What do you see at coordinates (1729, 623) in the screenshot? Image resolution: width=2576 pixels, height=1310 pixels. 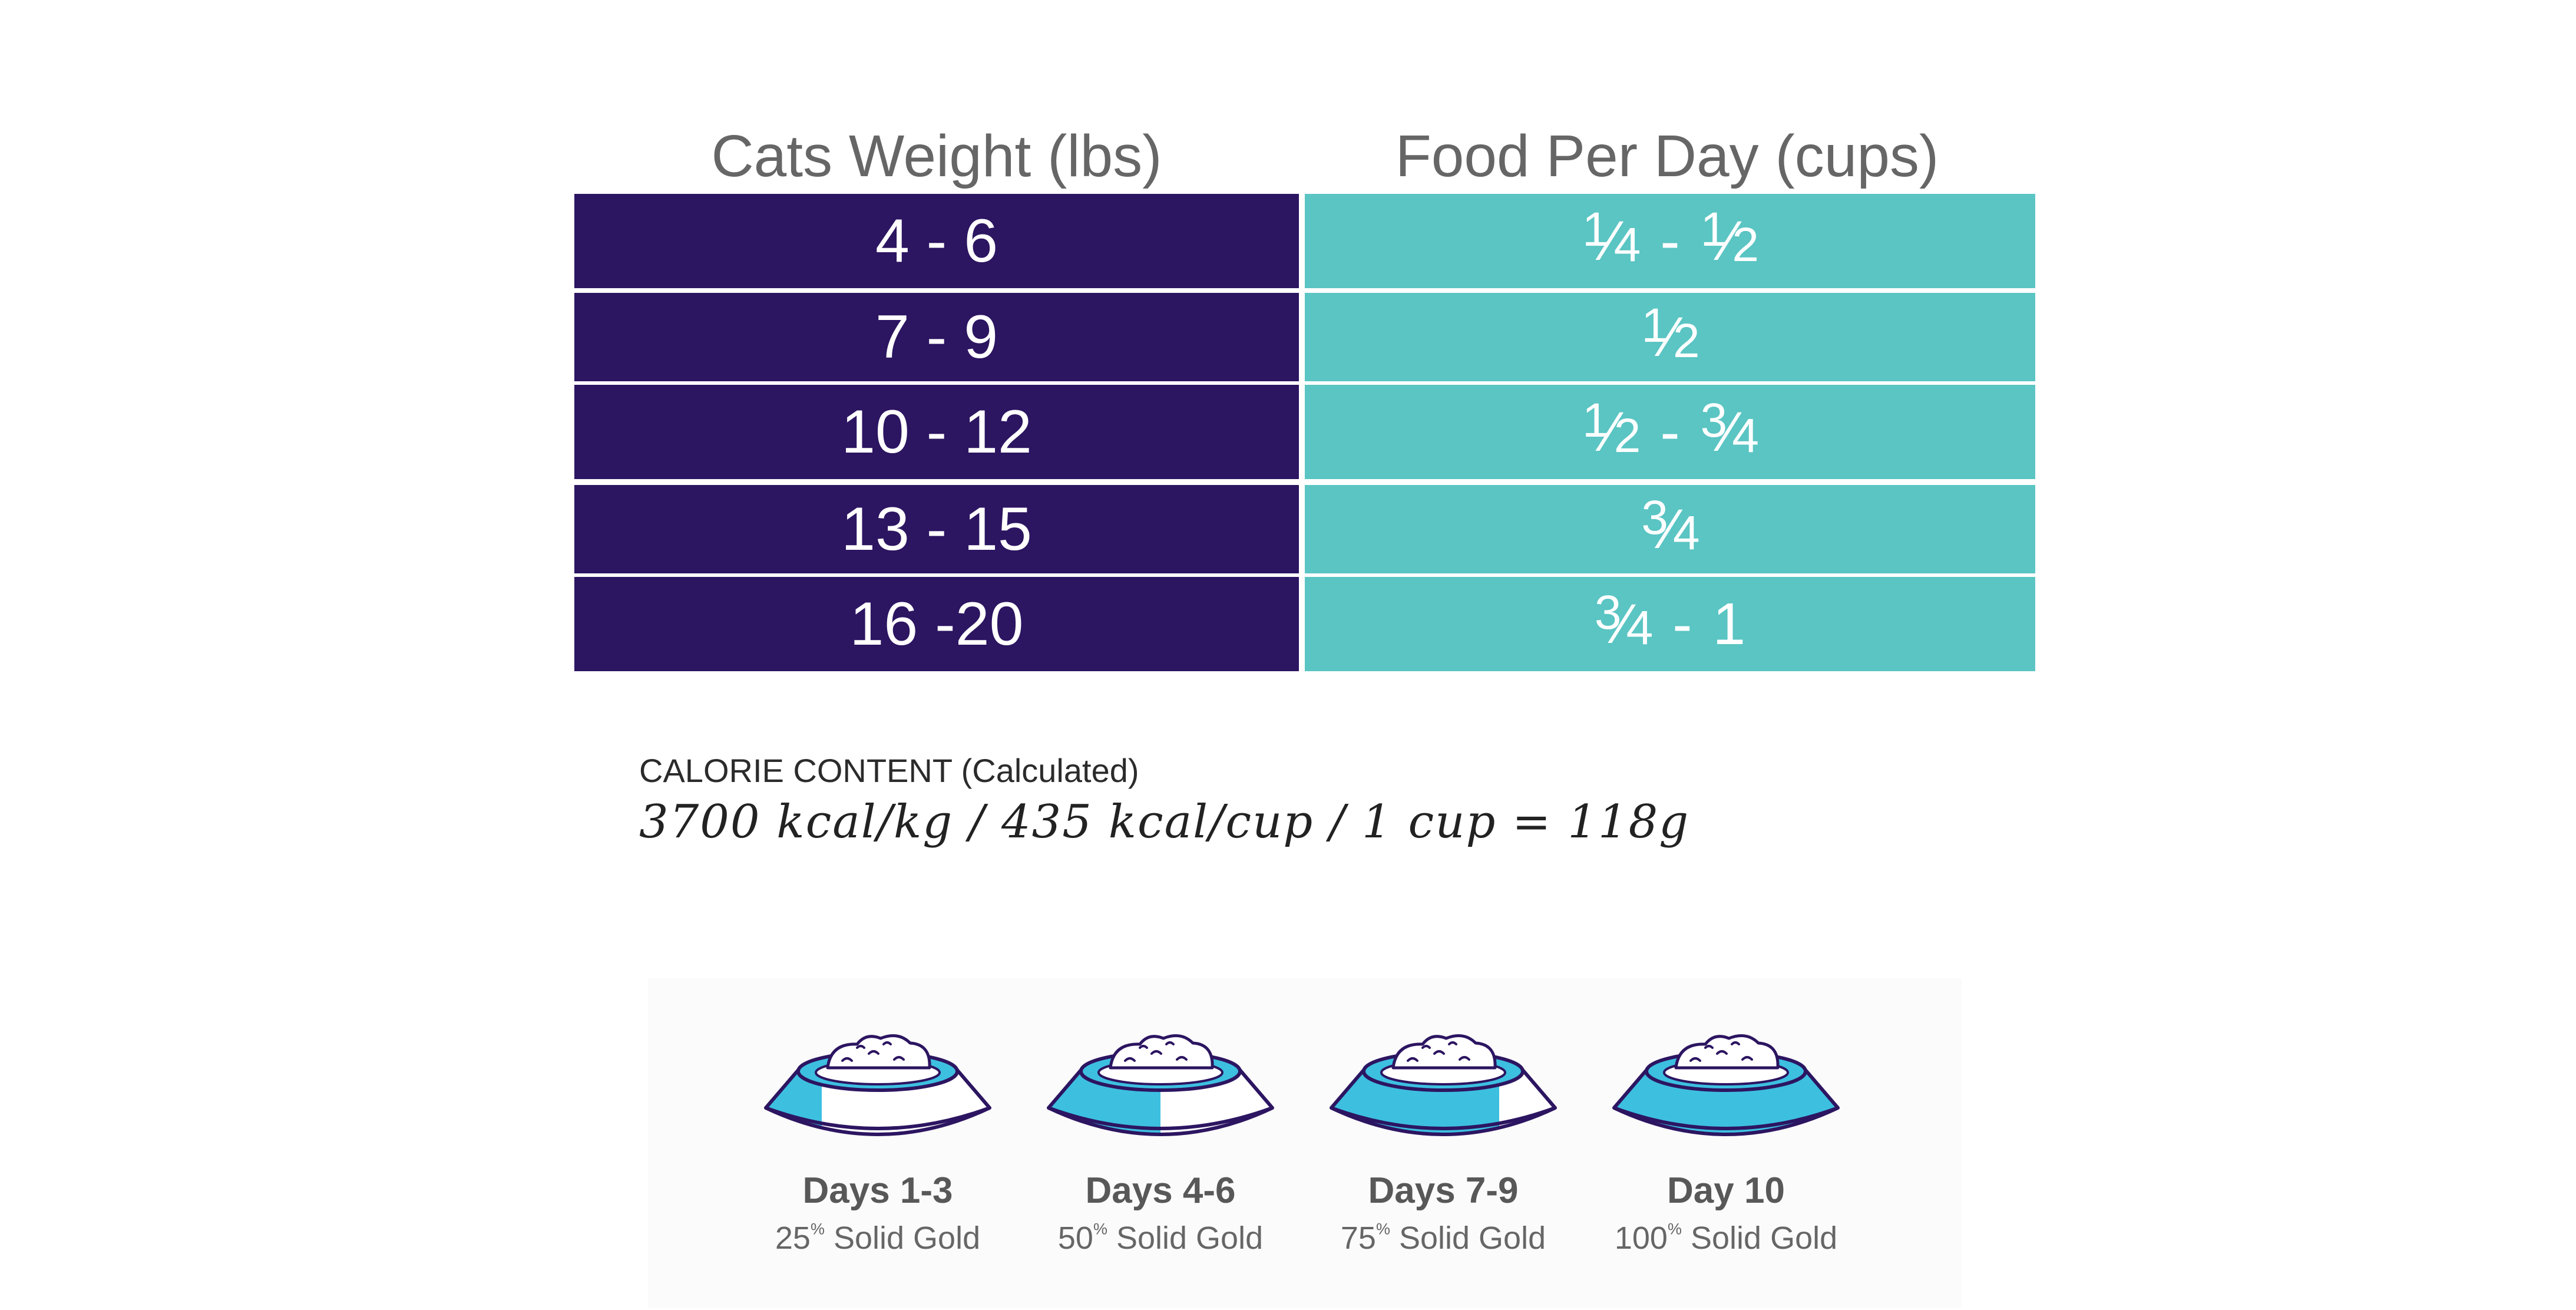 I see `whole-number: 1` at bounding box center [1729, 623].